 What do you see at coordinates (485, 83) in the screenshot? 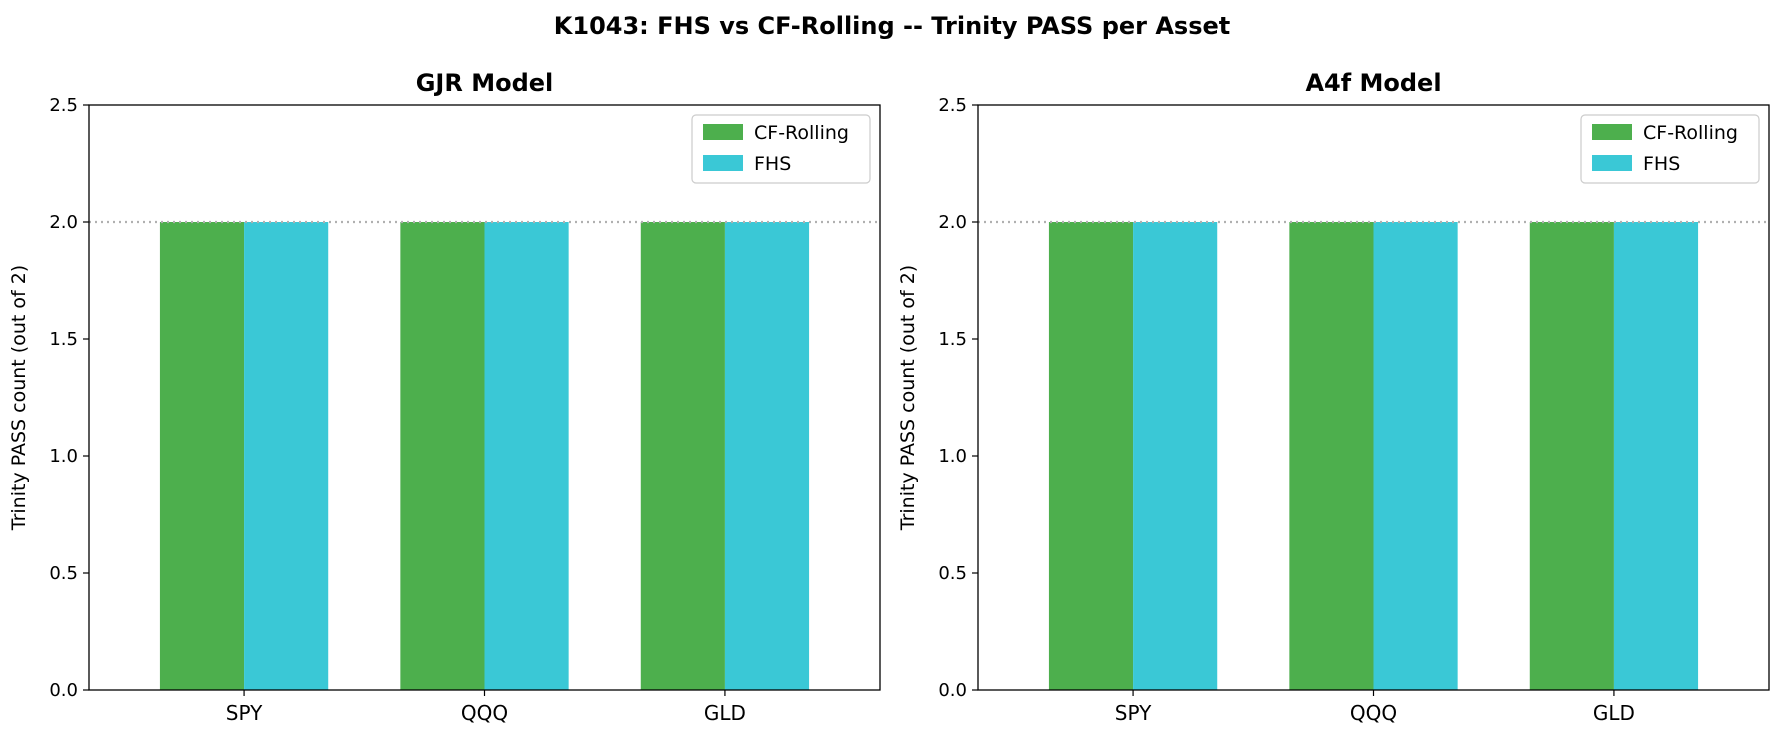
I see `panel-title: GJR Model` at bounding box center [485, 83].